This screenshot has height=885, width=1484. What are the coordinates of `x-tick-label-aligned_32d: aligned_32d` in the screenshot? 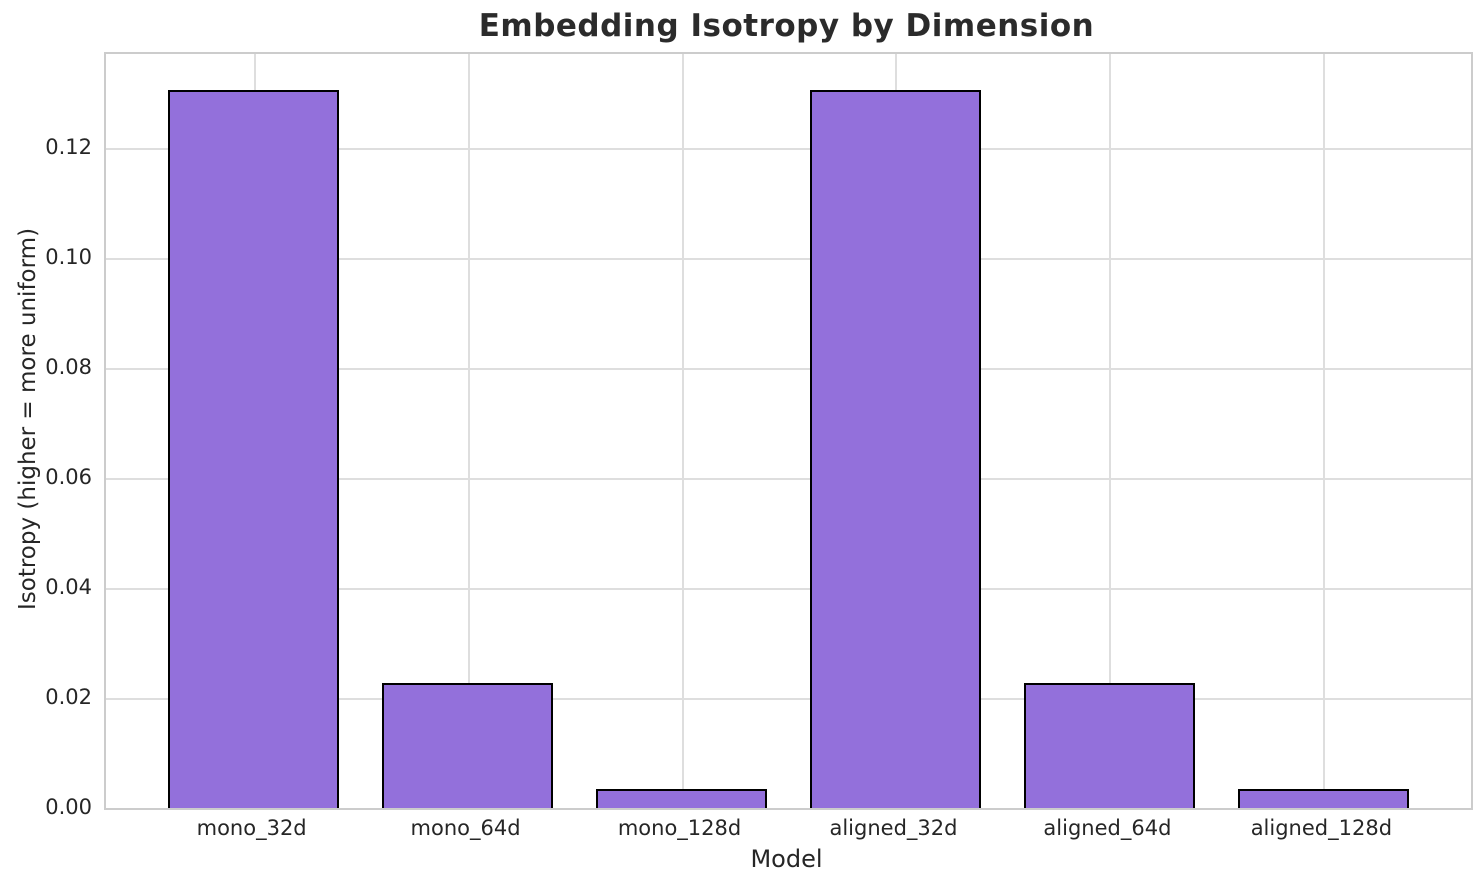 It's located at (893, 828).